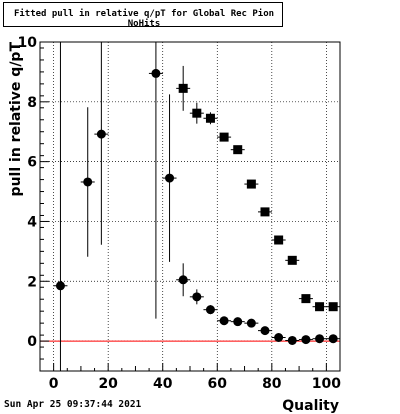 Image resolution: width=400 pixels, height=414 pixels. Describe the element at coordinates (310, 406) in the screenshot. I see `x-axis-label: Quality` at that location.